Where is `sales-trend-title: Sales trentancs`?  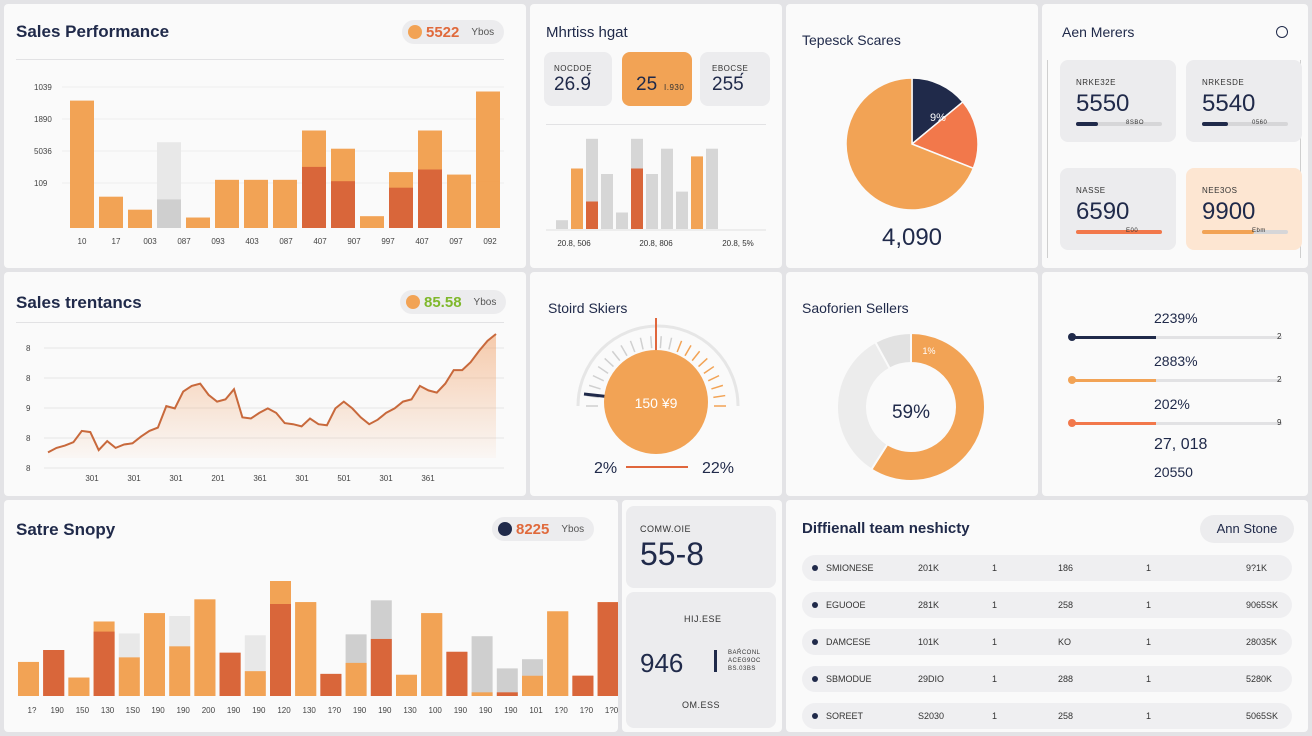 sales-trend-title: Sales trentancs is located at coordinates (79, 302).